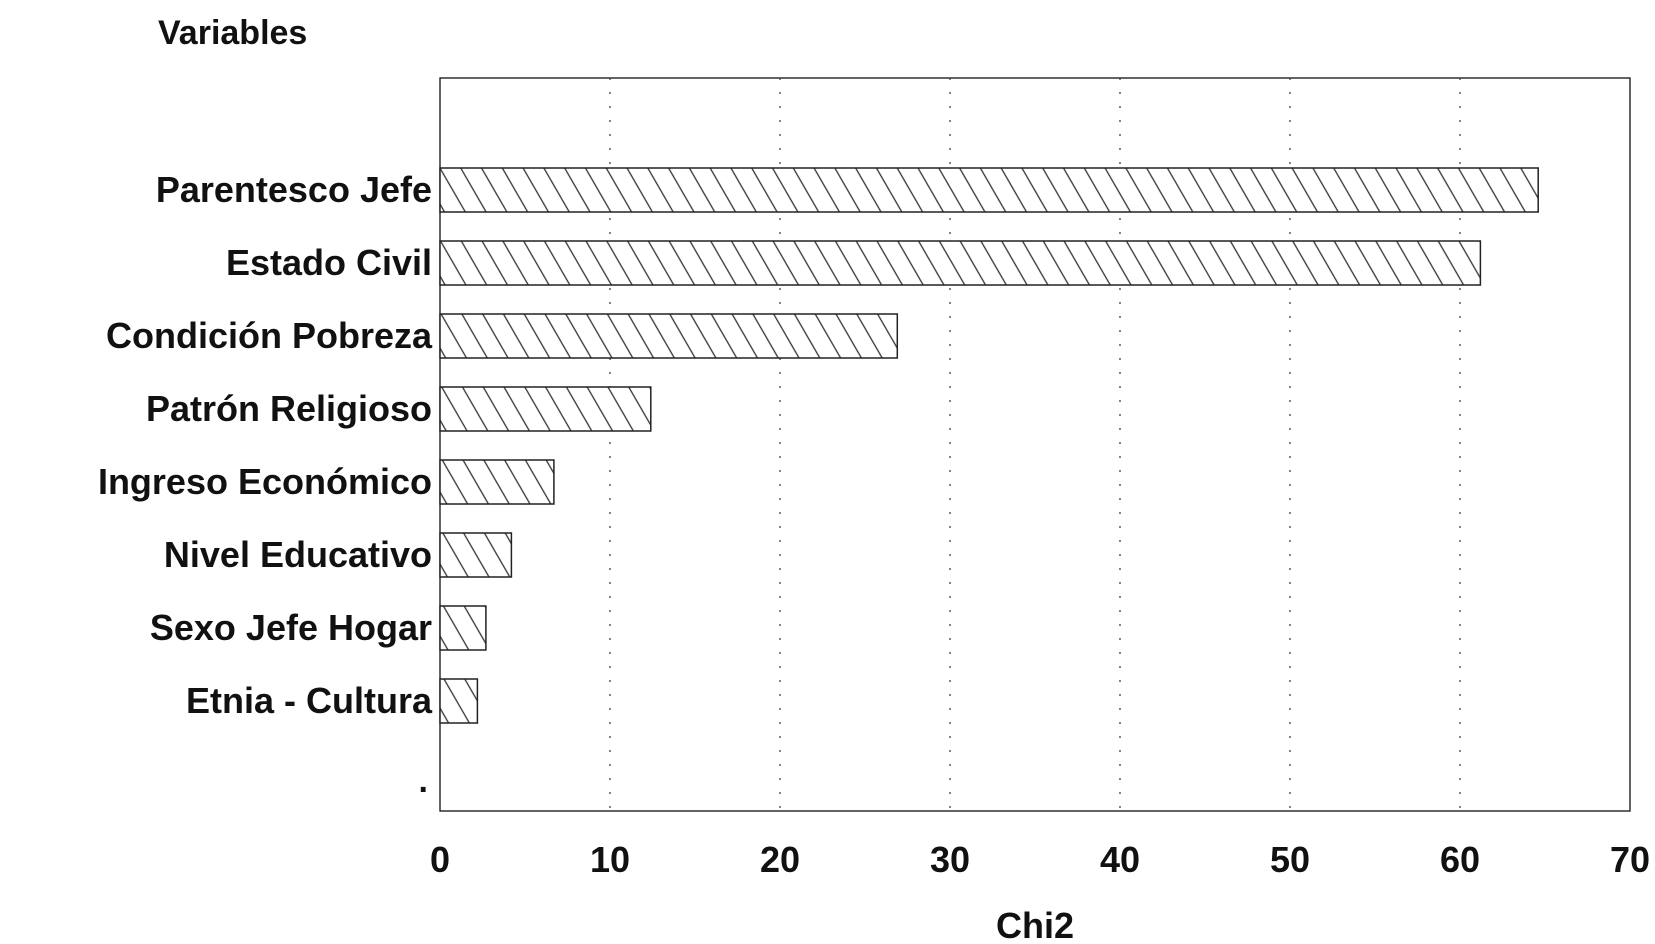 The height and width of the screenshot is (944, 1655). Describe the element at coordinates (309, 700) in the screenshot. I see `category-label: Etnia - Cultura` at that location.